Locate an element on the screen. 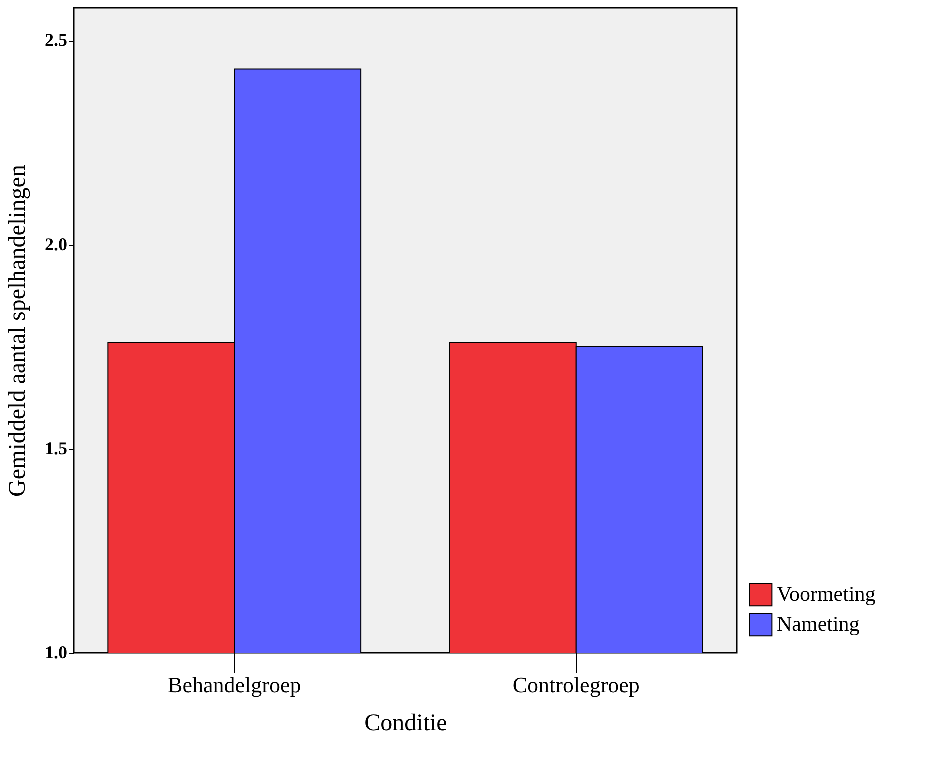  y-axis-title: Gemiddeld aantal spelhandelingen is located at coordinates (18, 331).